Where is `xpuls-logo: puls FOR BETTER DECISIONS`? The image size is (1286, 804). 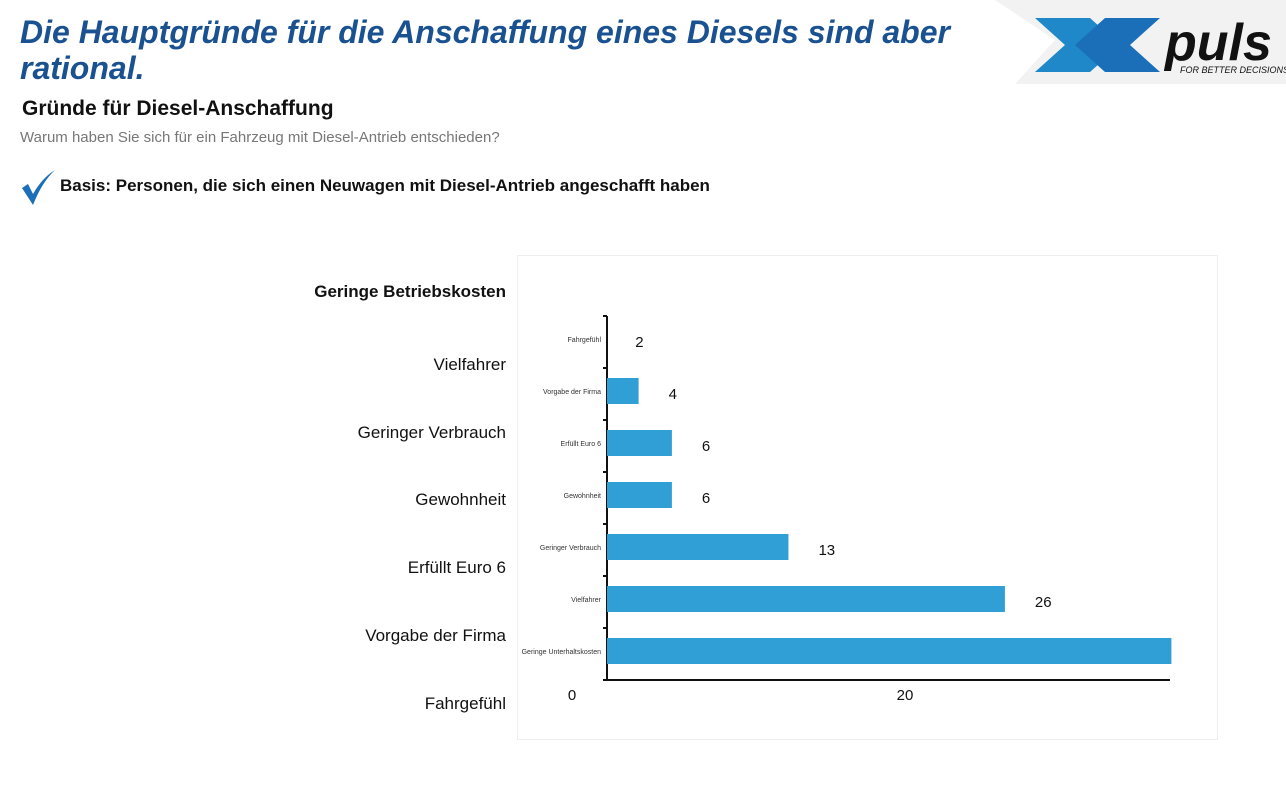
xpuls-logo: puls FOR BETTER DECISIONS is located at coordinates (1140, 42).